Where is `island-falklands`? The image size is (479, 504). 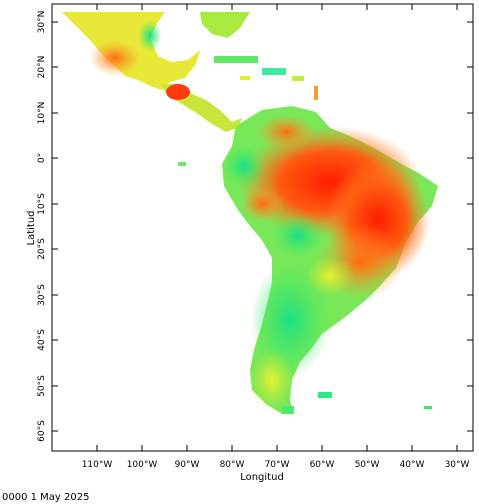
island-falklands is located at coordinates (325, 395).